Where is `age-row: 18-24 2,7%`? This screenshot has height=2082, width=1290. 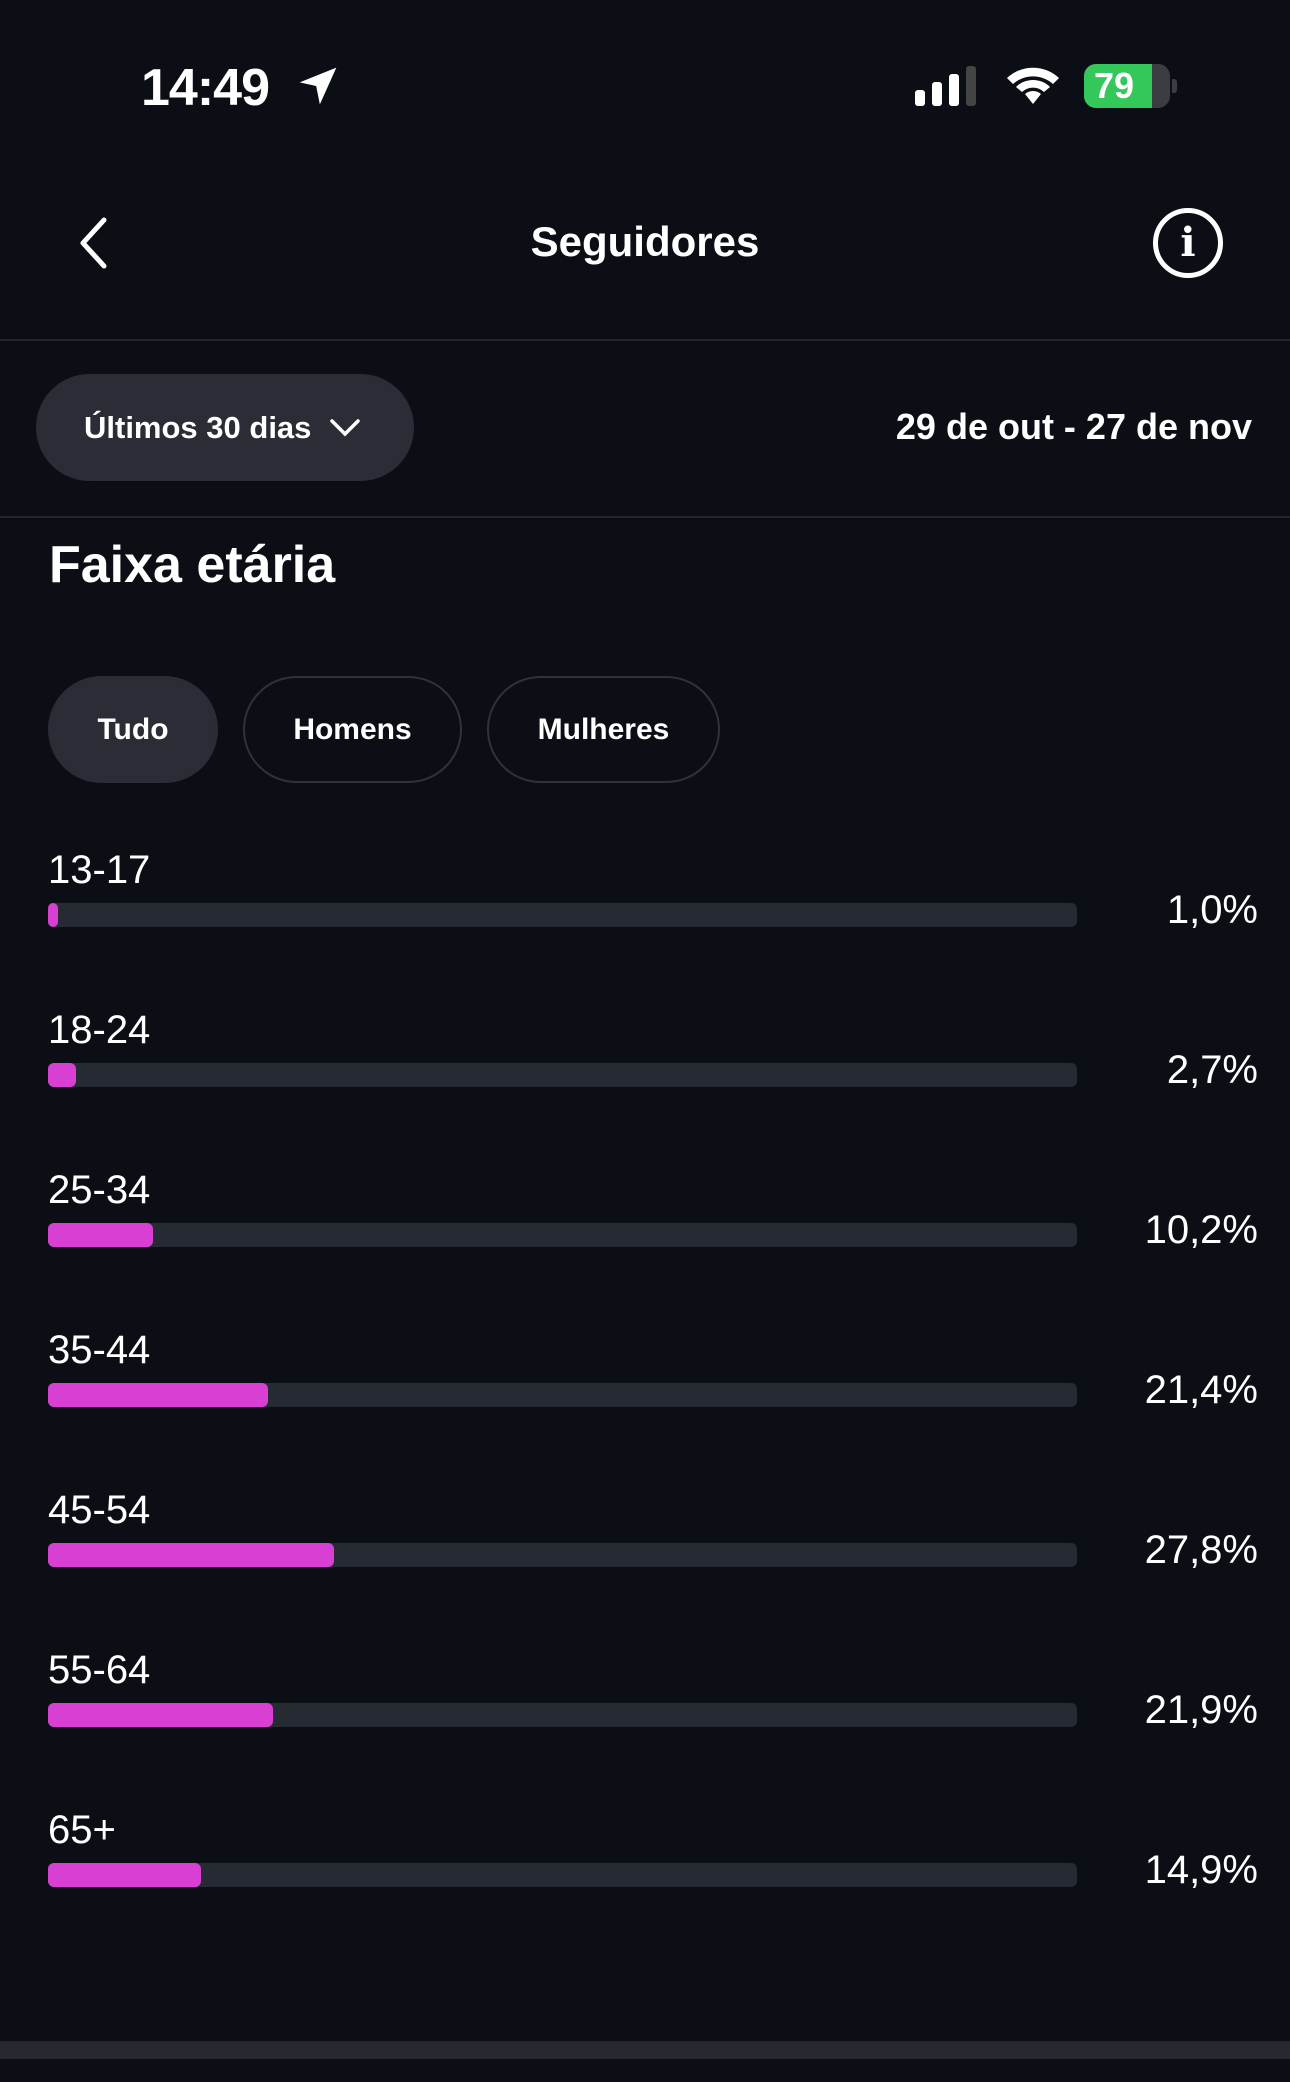 age-row: 18-24 2,7% is located at coordinates (653, 1088).